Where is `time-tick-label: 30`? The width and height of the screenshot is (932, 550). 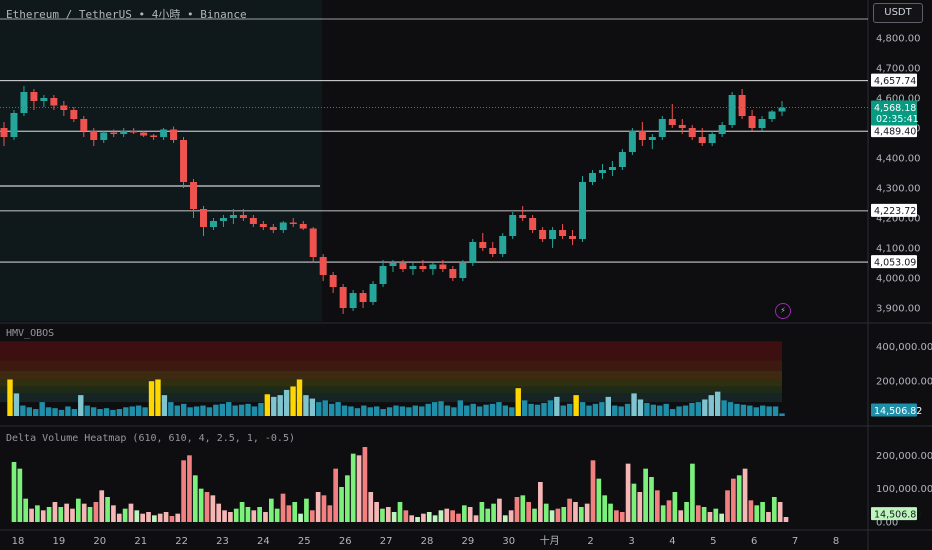
time-tick-label: 30 is located at coordinates (508, 541).